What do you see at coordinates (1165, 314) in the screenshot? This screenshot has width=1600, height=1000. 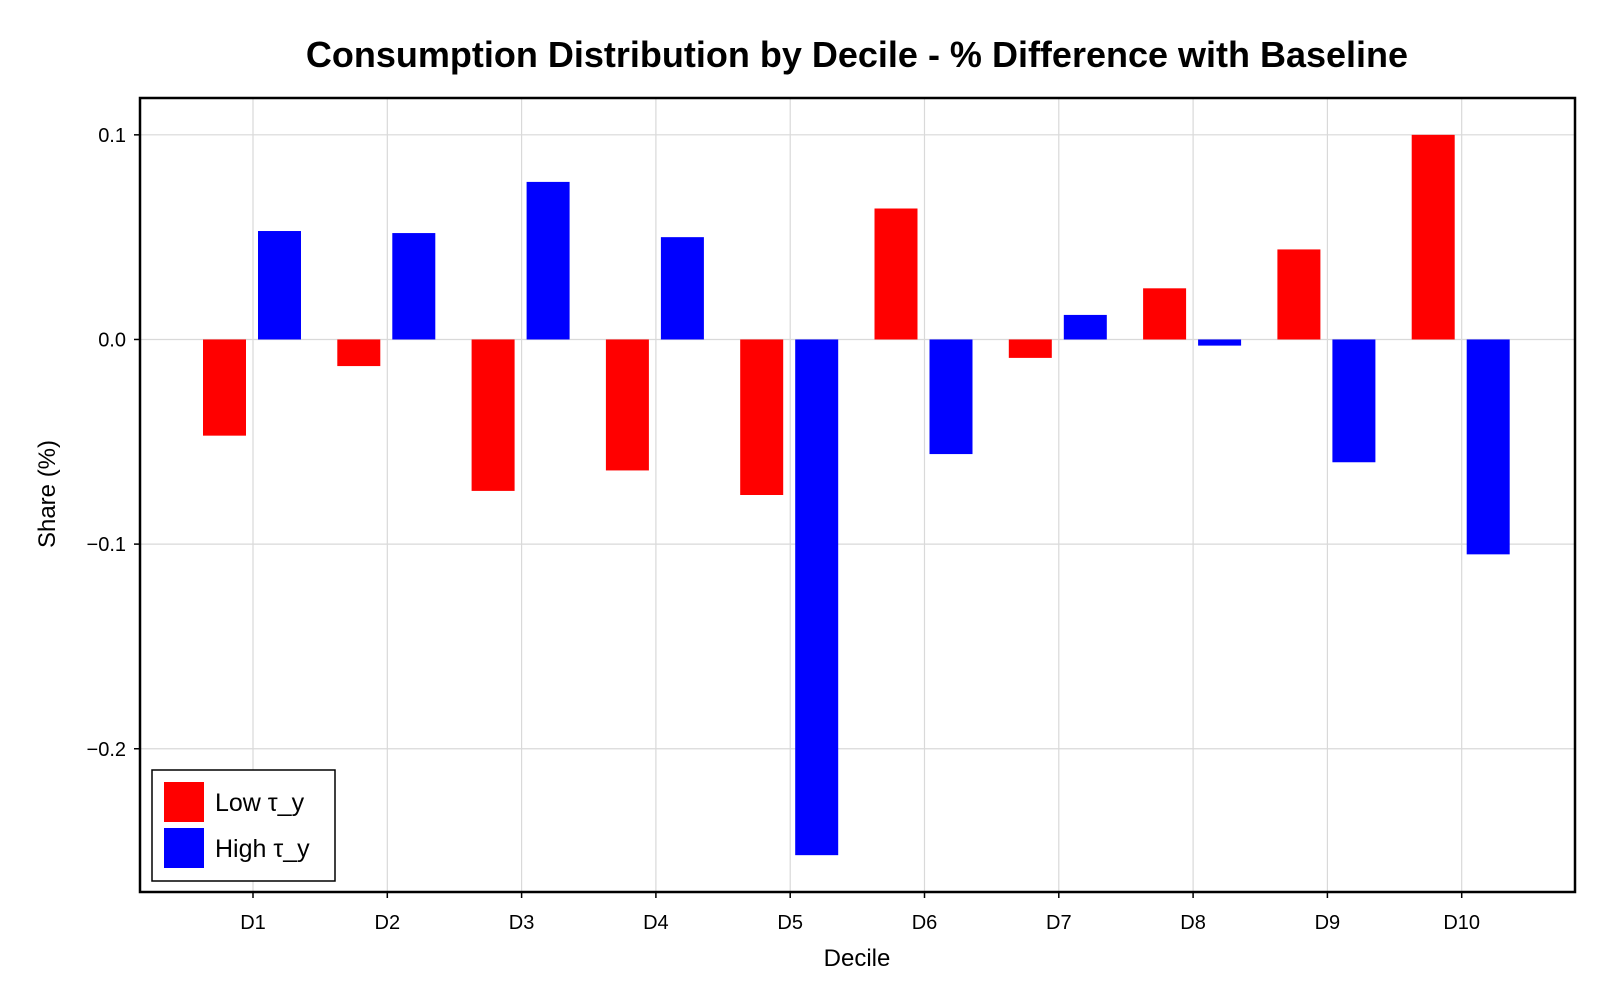 I see `bar-low-d8` at bounding box center [1165, 314].